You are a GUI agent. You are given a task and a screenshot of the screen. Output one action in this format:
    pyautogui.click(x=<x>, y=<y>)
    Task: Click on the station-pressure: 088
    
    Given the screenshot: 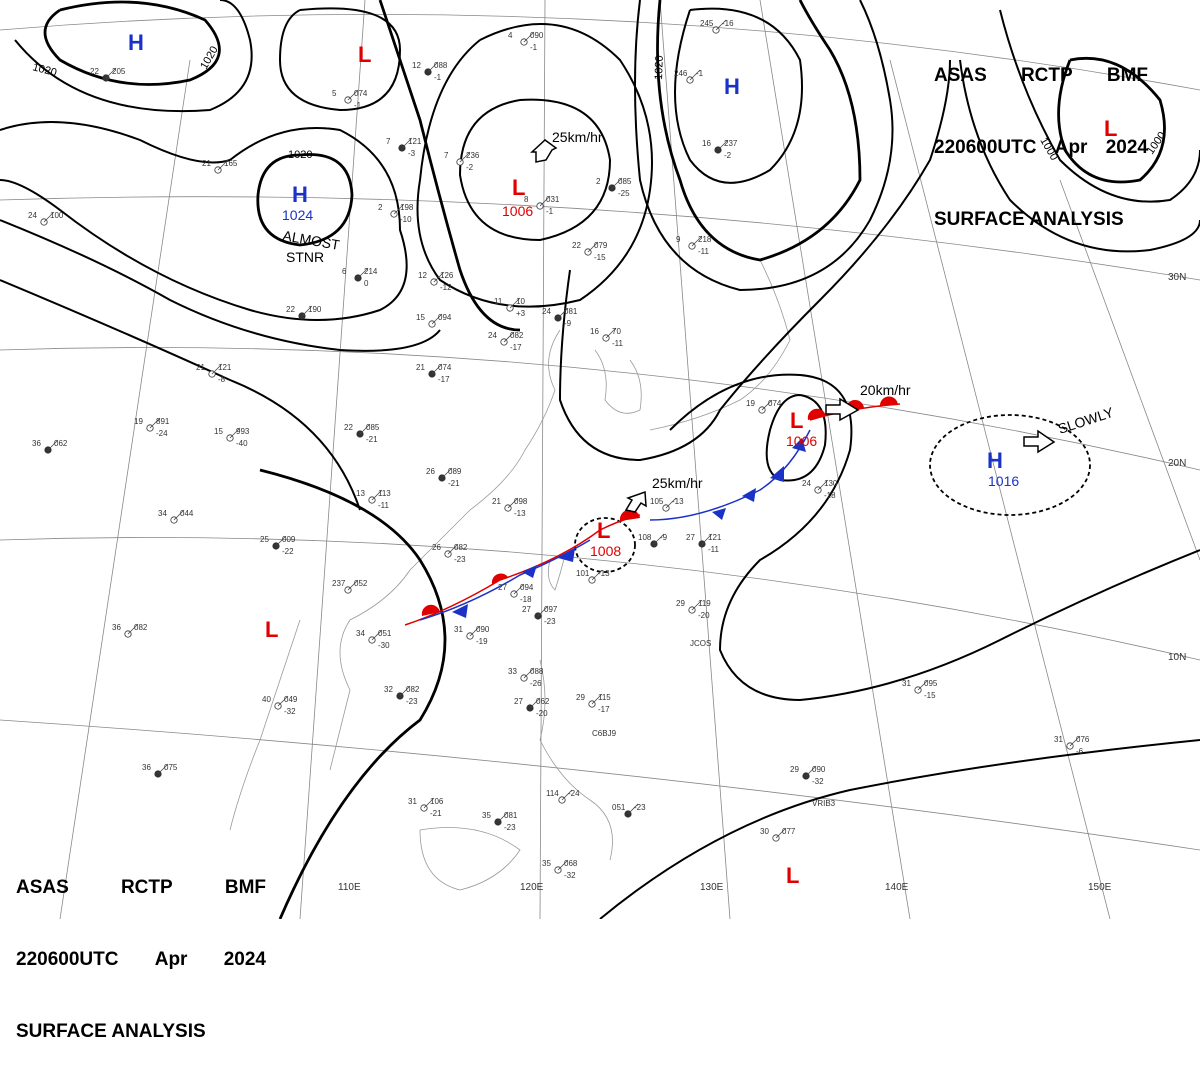 What is the action you would take?
    pyautogui.click(x=441, y=65)
    